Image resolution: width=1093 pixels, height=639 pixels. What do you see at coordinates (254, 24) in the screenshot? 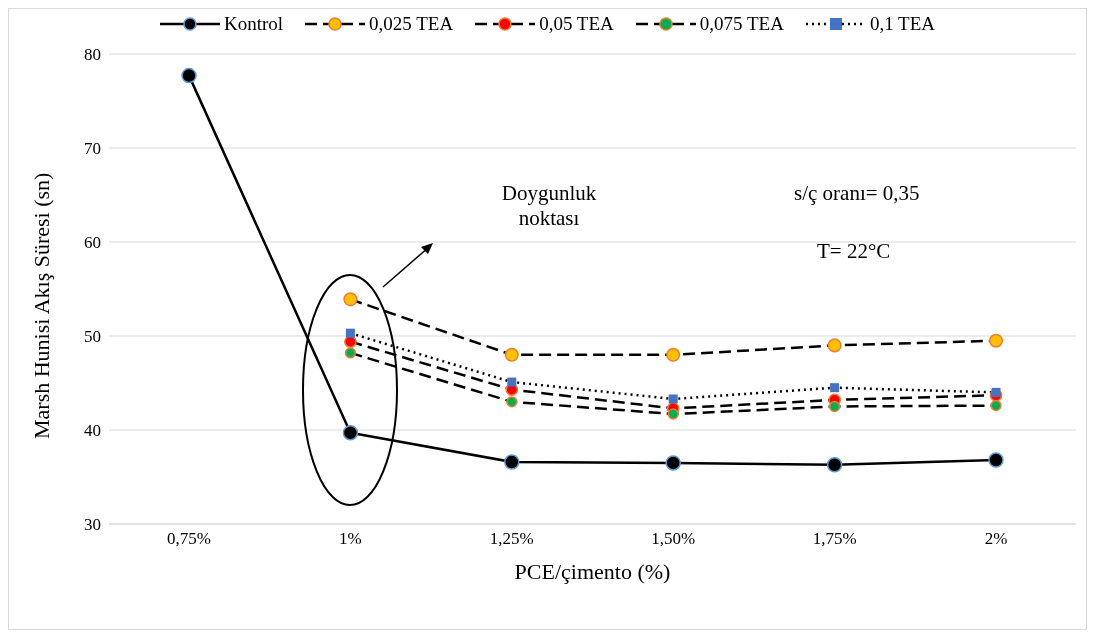
I see `legend-label: Kontrol` at bounding box center [254, 24].